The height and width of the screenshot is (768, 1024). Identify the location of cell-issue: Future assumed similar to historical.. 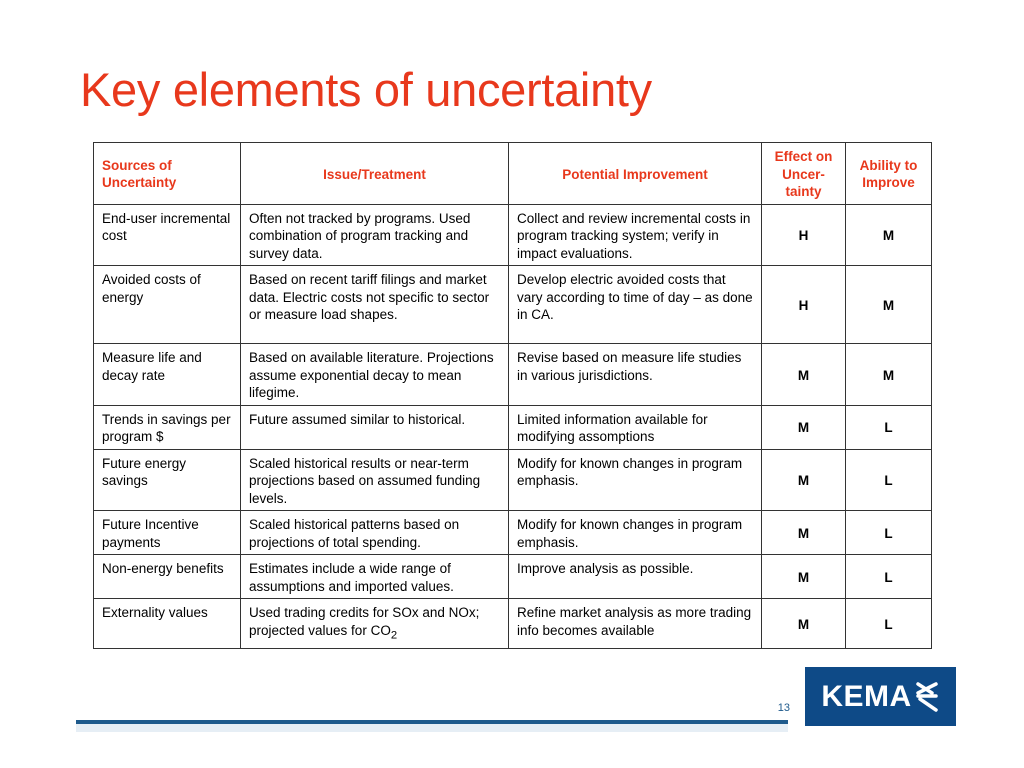
(374, 427).